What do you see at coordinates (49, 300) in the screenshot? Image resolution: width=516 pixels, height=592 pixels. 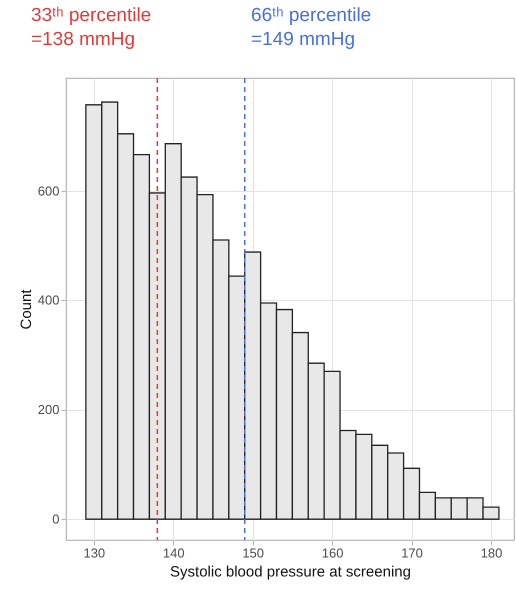 I see `y-tick-label: 400` at bounding box center [49, 300].